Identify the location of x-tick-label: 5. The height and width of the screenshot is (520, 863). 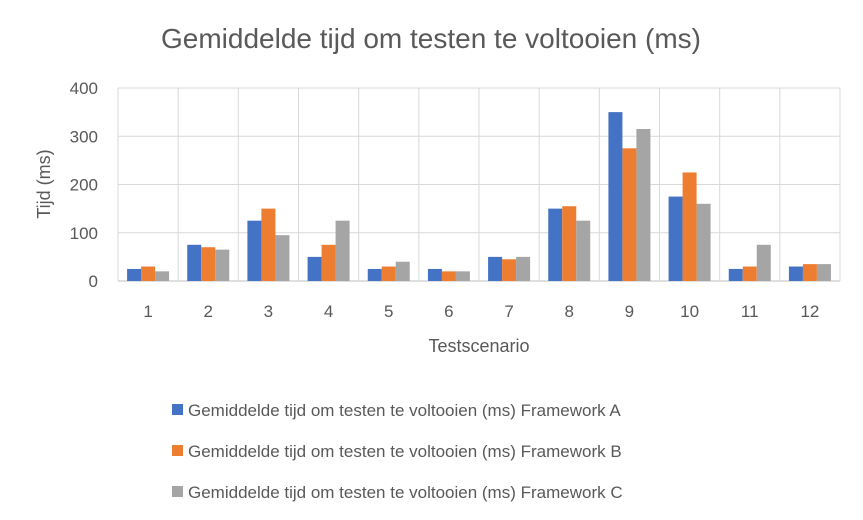
(388, 311).